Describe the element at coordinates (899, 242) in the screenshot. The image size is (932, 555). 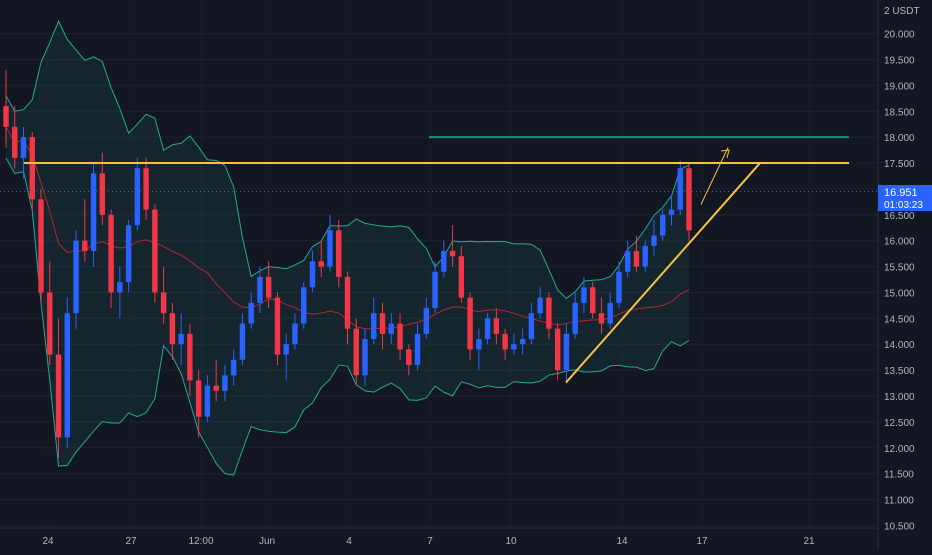
I see `price-tick-label: 16.000` at that location.